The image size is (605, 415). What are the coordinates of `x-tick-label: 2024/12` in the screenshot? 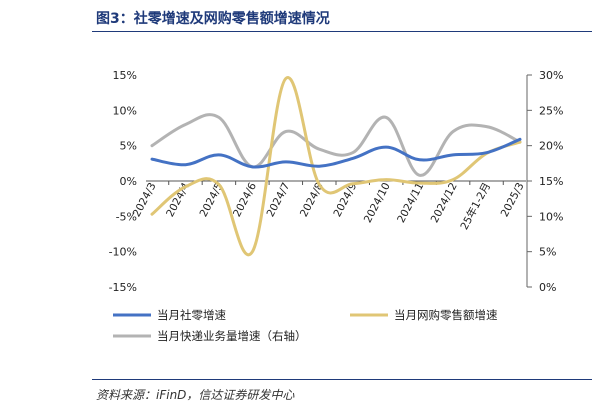 It's located at (444, 203).